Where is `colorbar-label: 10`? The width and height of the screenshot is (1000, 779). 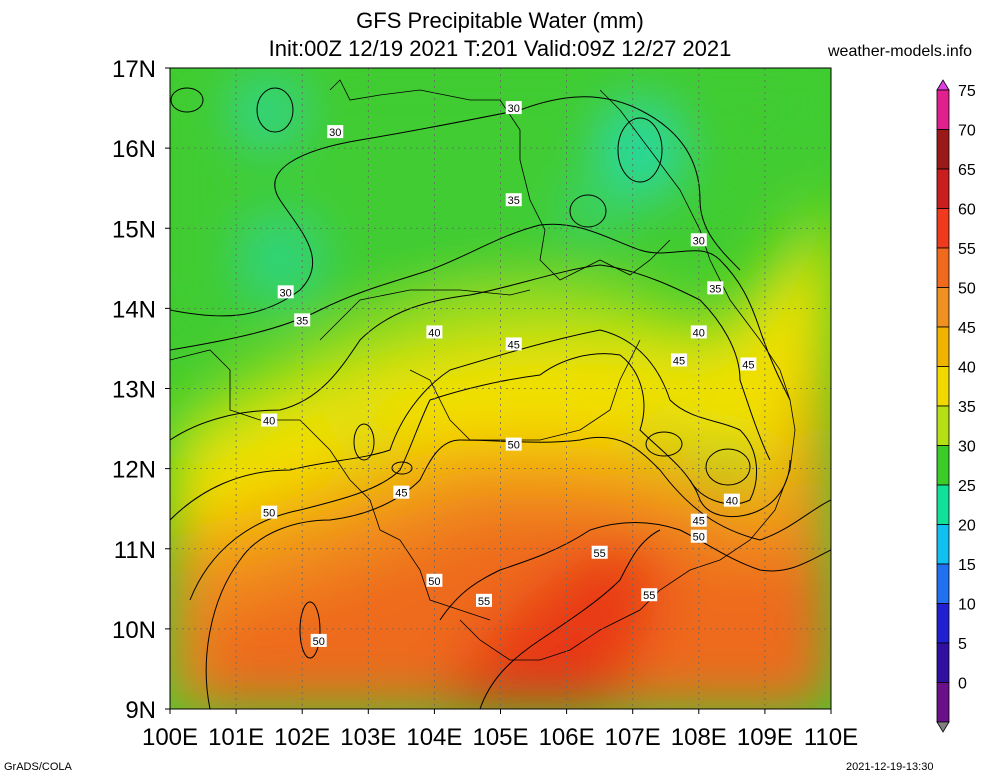 colorbar-label: 10 is located at coordinates (967, 605).